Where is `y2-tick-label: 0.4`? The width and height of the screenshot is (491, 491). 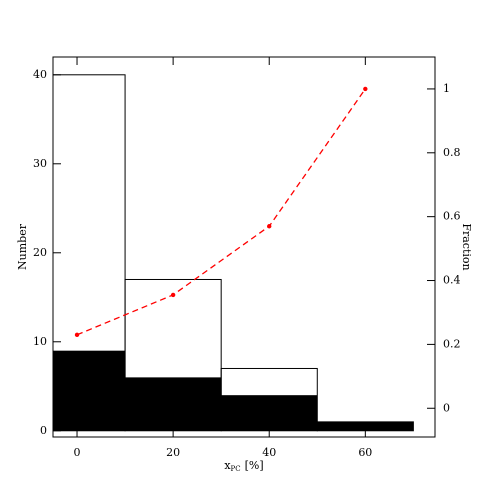 y2-tick-label: 0.4 is located at coordinates (452, 280).